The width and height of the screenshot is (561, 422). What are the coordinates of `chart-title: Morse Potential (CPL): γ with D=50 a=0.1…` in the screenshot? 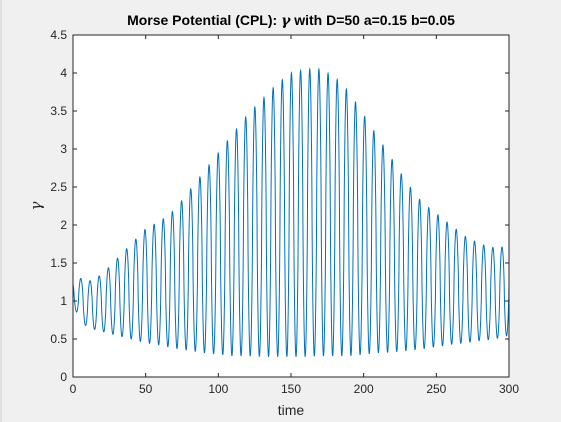 It's located at (291, 20).